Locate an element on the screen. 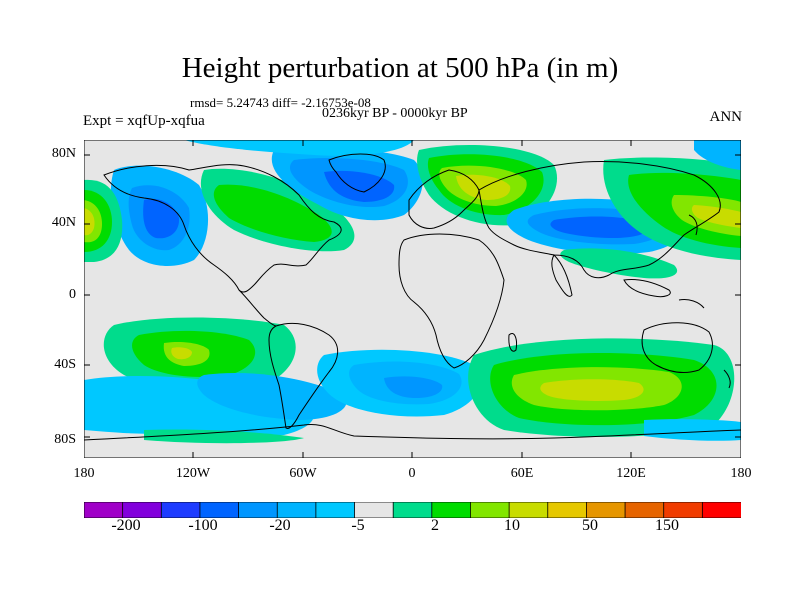  lon-label-180-right: 180 is located at coordinates (741, 473).